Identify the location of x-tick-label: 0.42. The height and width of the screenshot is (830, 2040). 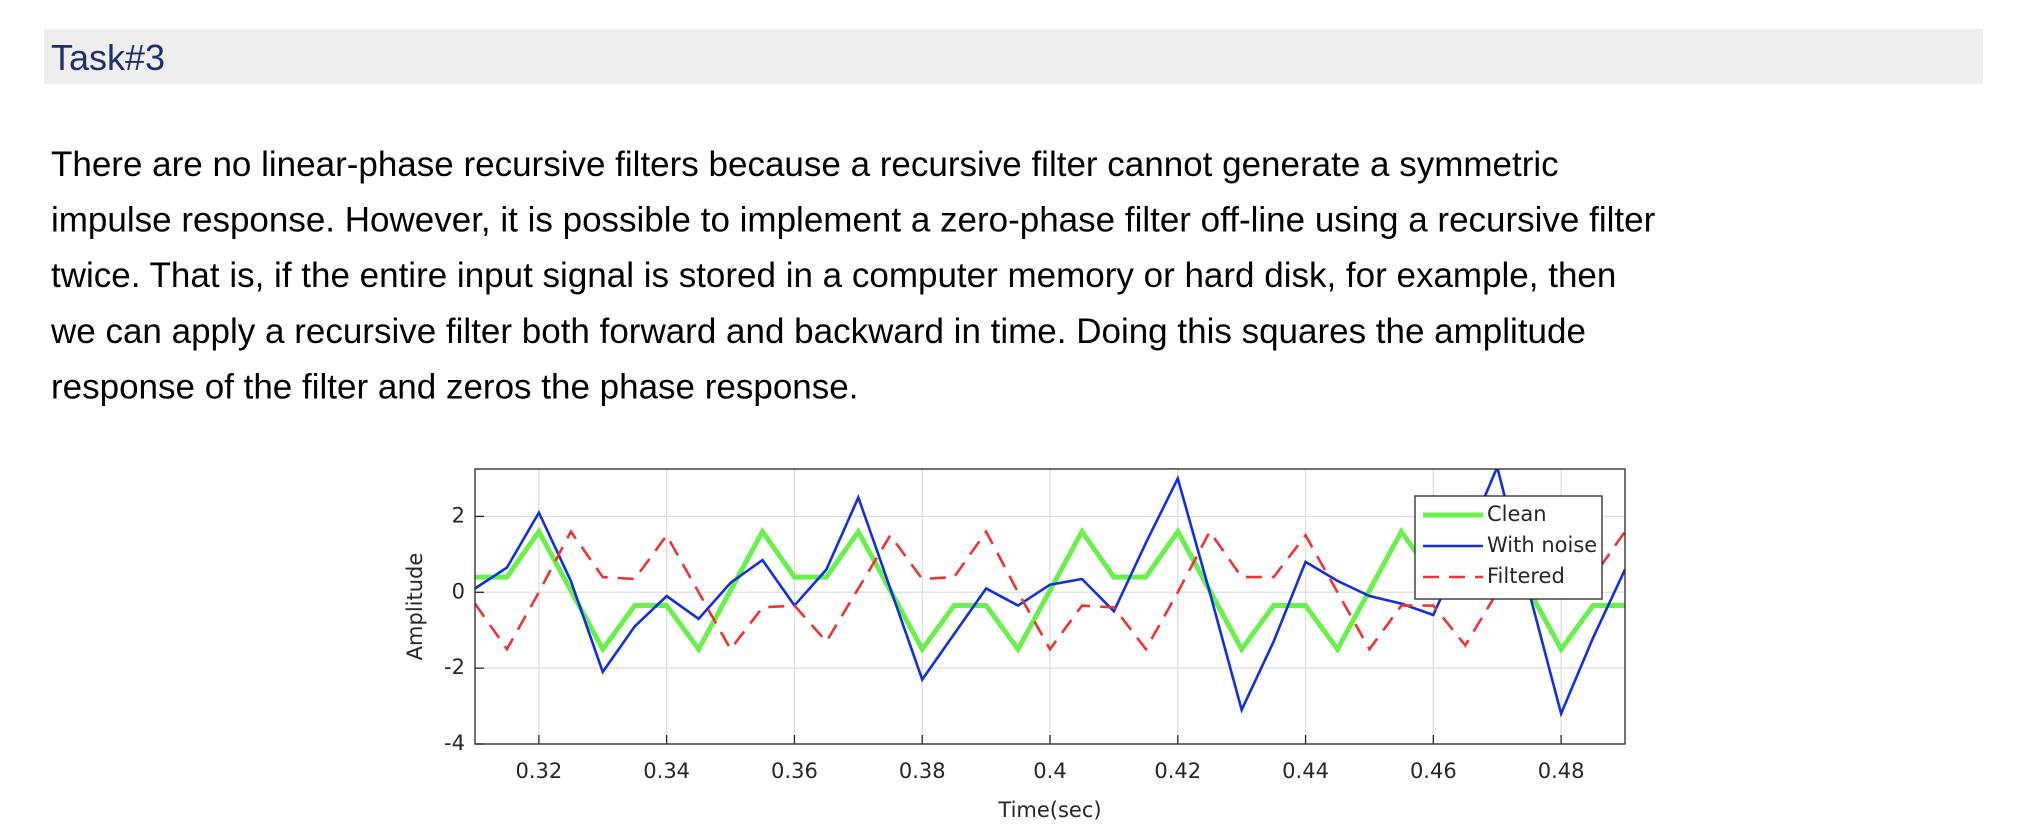
(1177, 771).